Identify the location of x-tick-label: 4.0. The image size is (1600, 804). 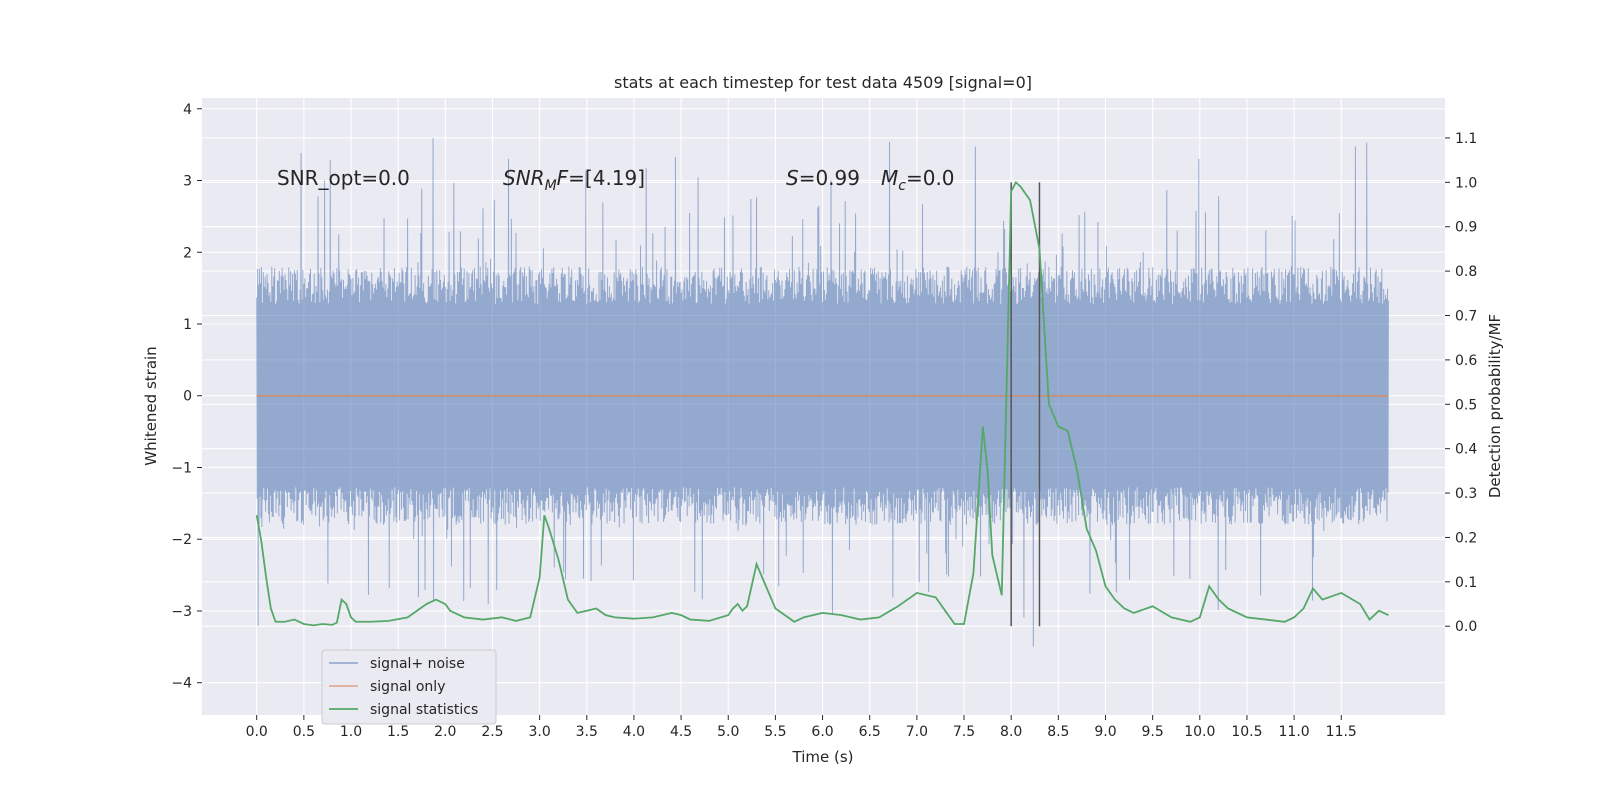
(634, 732).